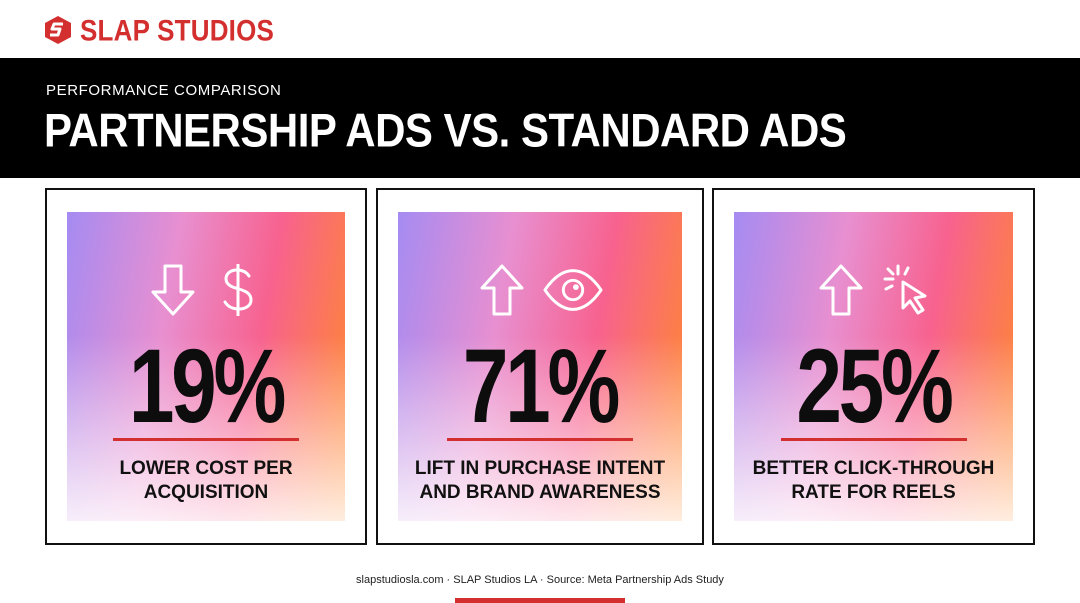  I want to click on stat-desc-line: ACQUISITION, so click(206, 492).